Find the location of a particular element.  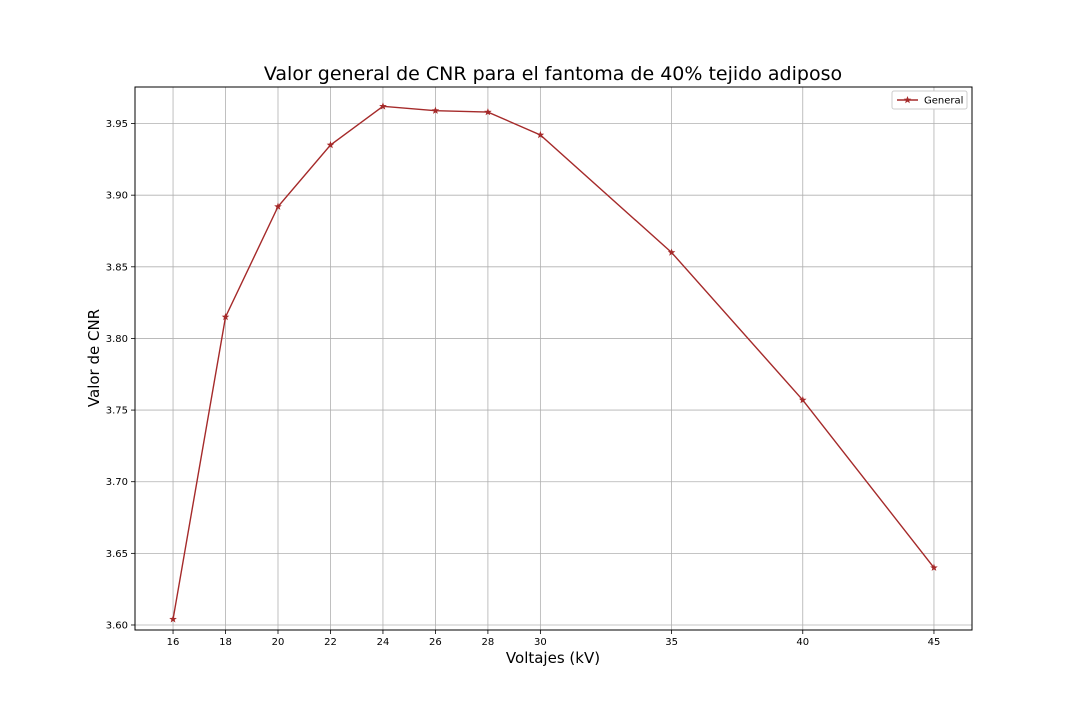

y-tick-label: 3.75 is located at coordinates (117, 411).